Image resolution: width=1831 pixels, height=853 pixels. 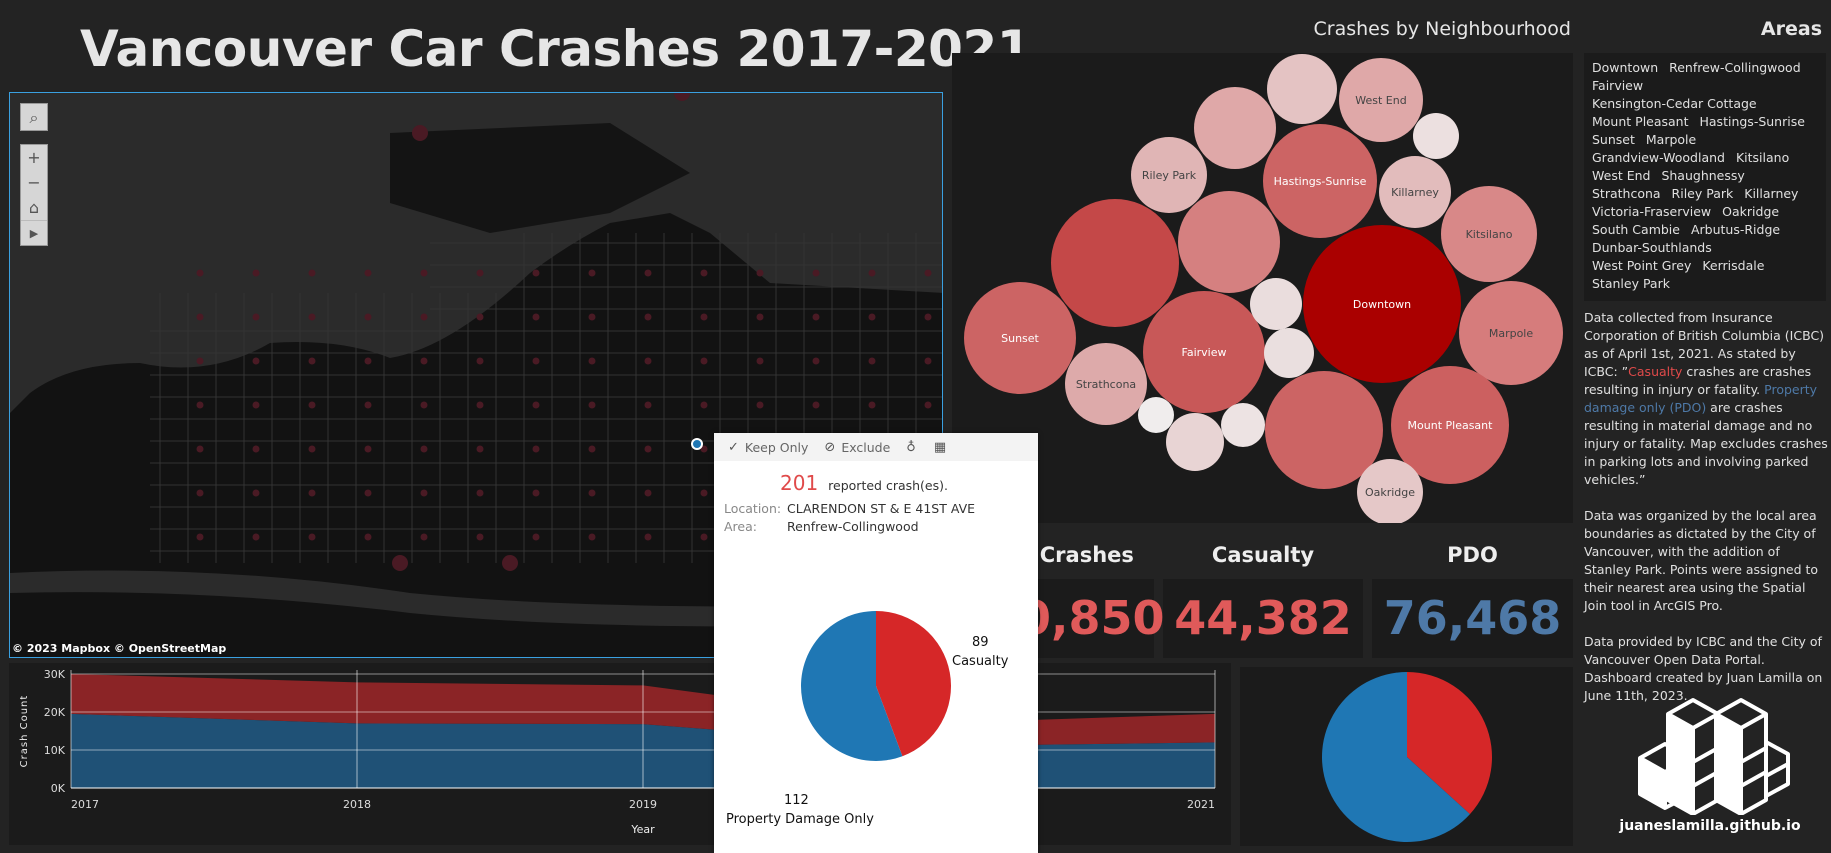 I want to click on location-value: CLARENDON ST & E 41ST AVE, so click(x=881, y=508).